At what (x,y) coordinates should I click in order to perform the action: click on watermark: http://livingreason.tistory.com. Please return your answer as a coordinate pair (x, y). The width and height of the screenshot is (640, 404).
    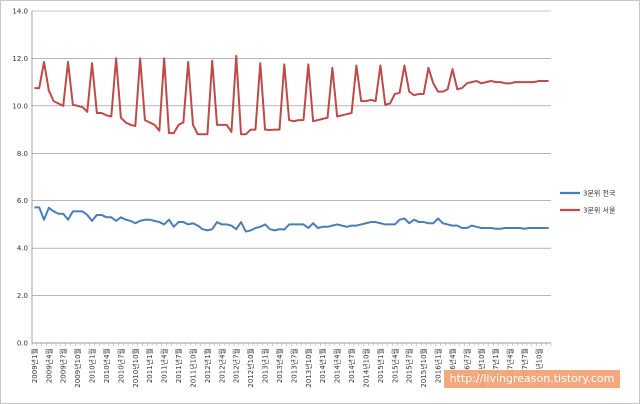
    Looking at the image, I should click on (532, 379).